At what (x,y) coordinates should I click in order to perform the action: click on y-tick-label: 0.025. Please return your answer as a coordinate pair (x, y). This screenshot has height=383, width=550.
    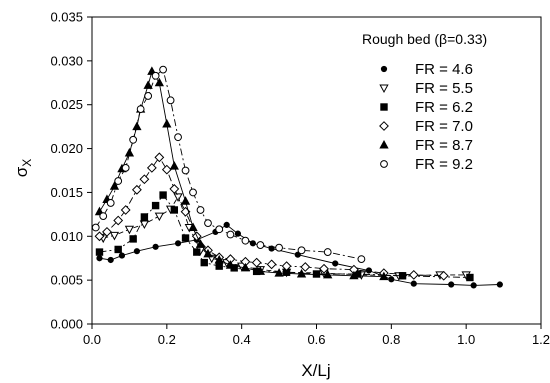
    Looking at the image, I should click on (66, 104).